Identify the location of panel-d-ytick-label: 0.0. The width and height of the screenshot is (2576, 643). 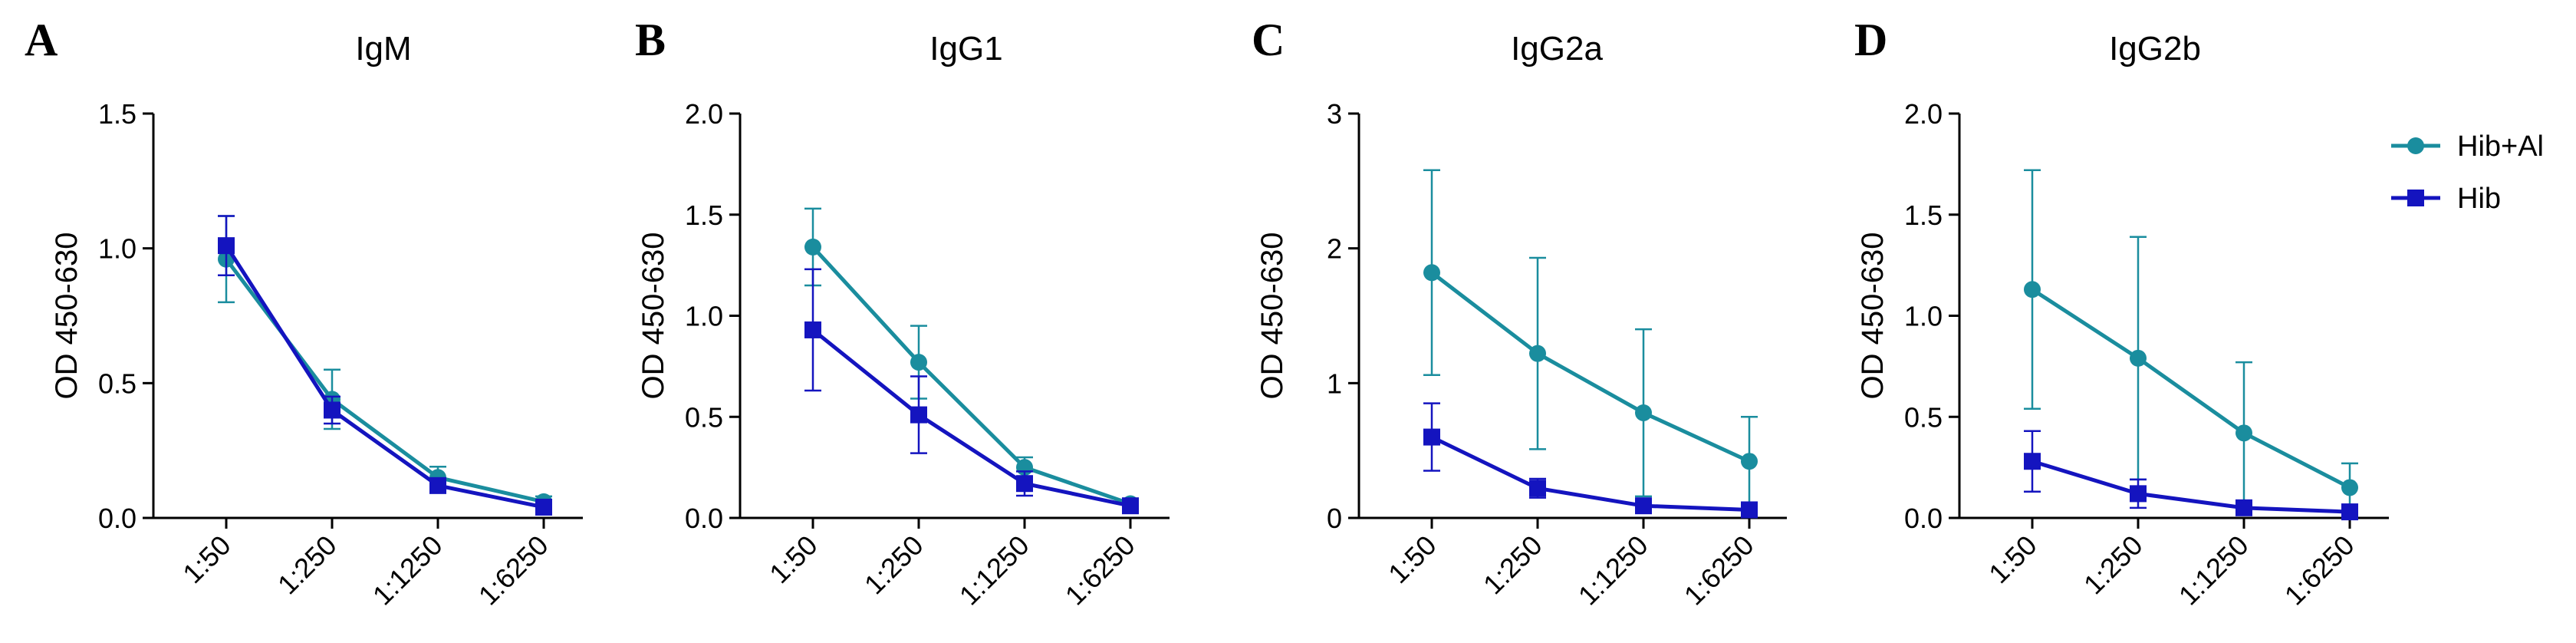
(1923, 518).